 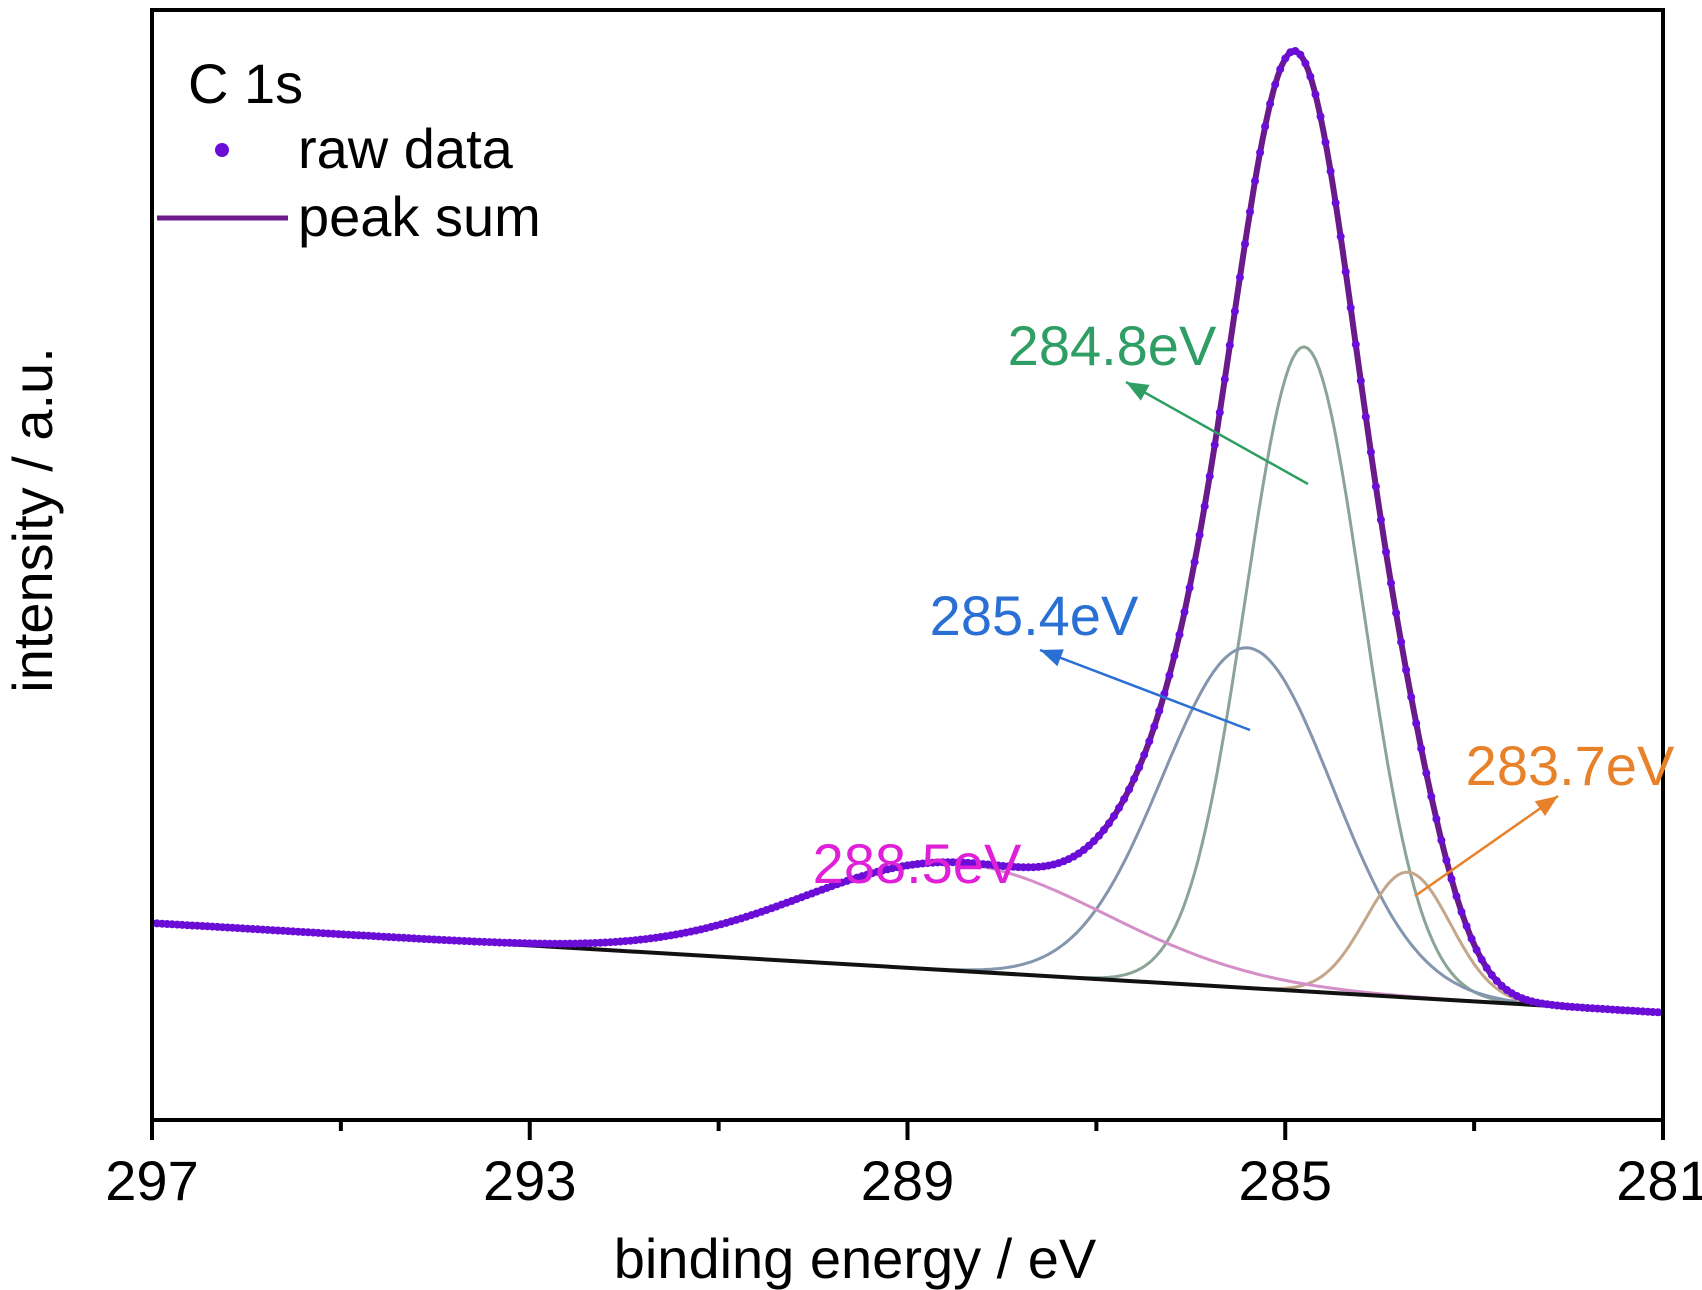 What do you see at coordinates (1145, 690) in the screenshot?
I see `annotation-arrow-285.4eV` at bounding box center [1145, 690].